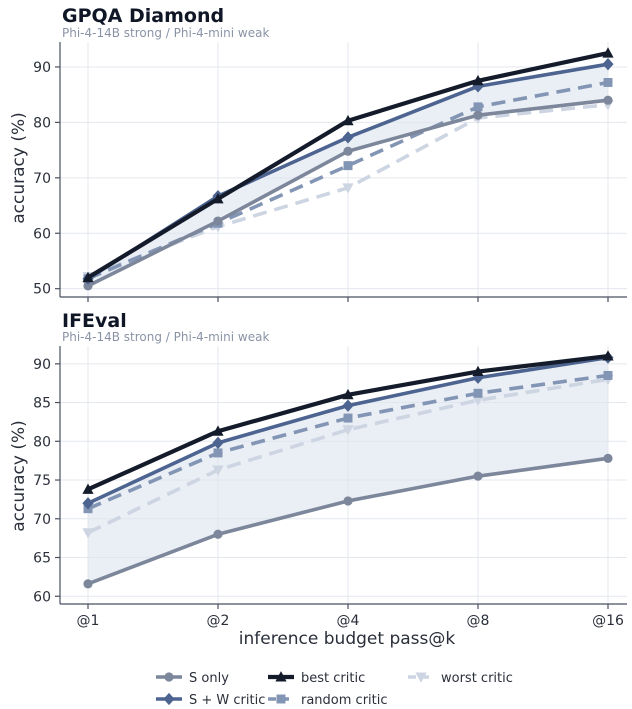 The width and height of the screenshot is (632, 709). I want to click on legend-label: best critic, so click(333, 678).